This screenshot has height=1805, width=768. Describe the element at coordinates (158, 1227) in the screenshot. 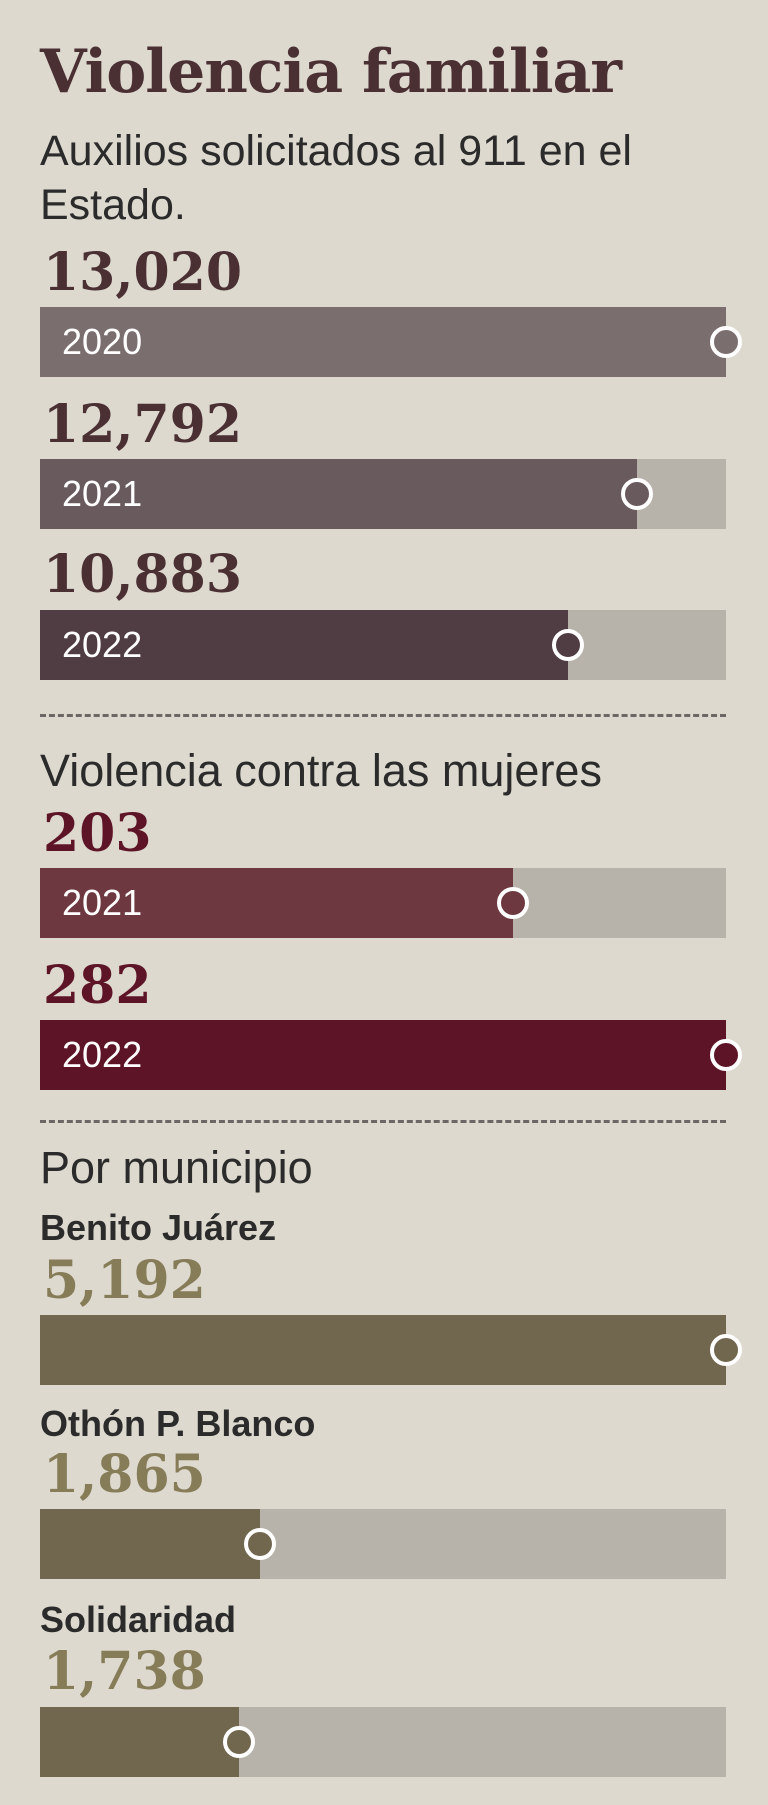

I see `municipio-name: Benito Juárez` at that location.